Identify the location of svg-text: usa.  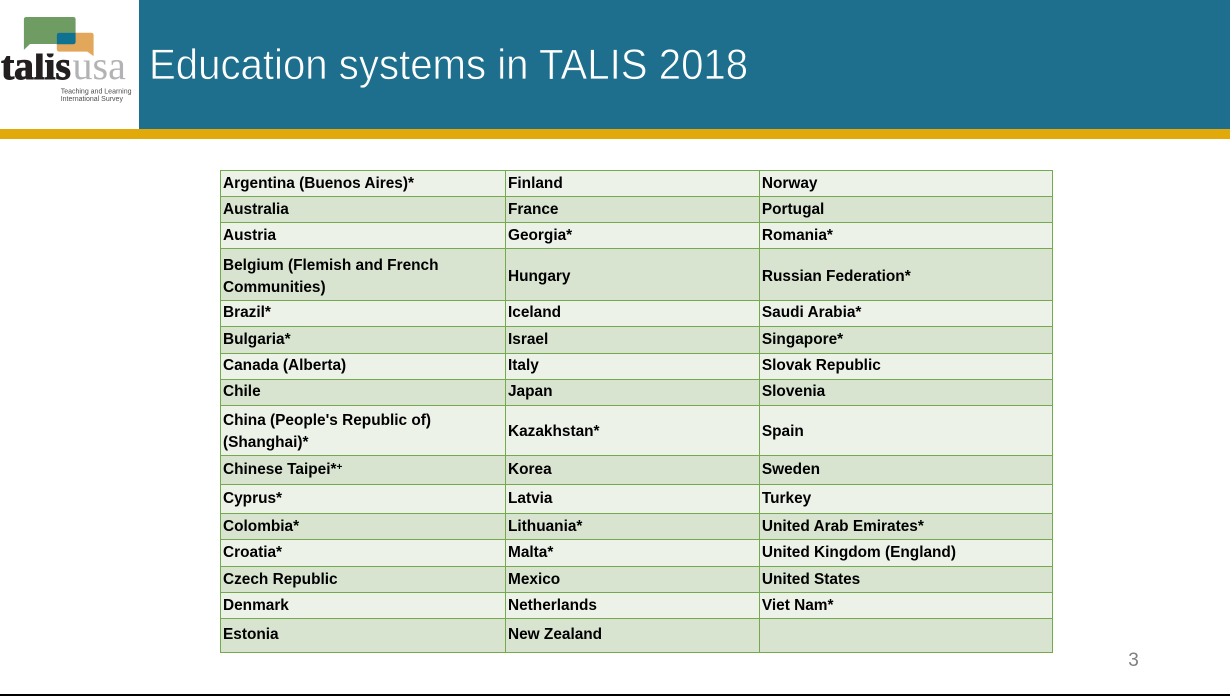
(100, 65).